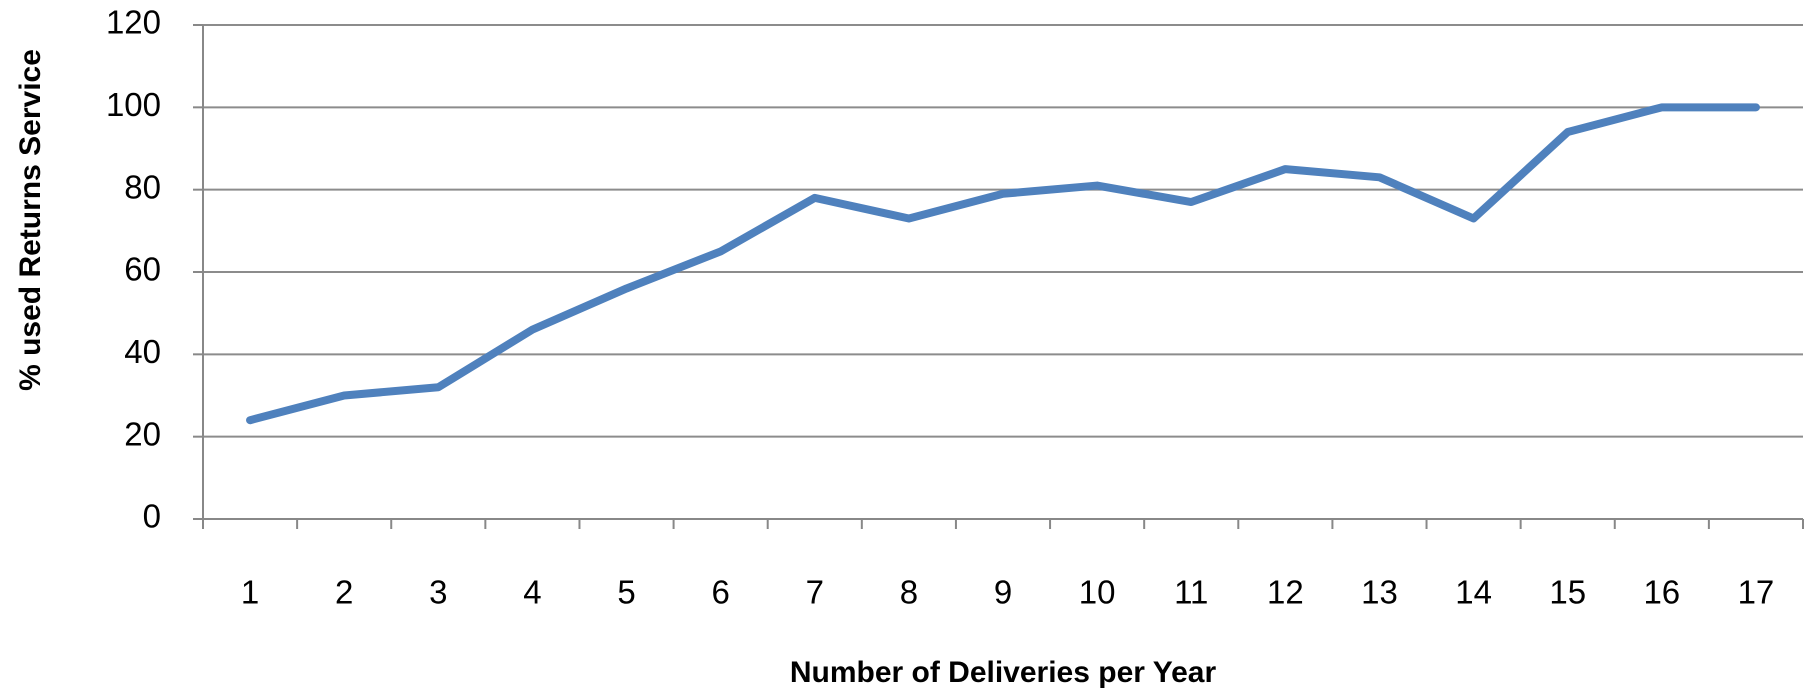 The width and height of the screenshot is (1812, 695). What do you see at coordinates (1097, 592) in the screenshot?
I see `x-tick-label: 10` at bounding box center [1097, 592].